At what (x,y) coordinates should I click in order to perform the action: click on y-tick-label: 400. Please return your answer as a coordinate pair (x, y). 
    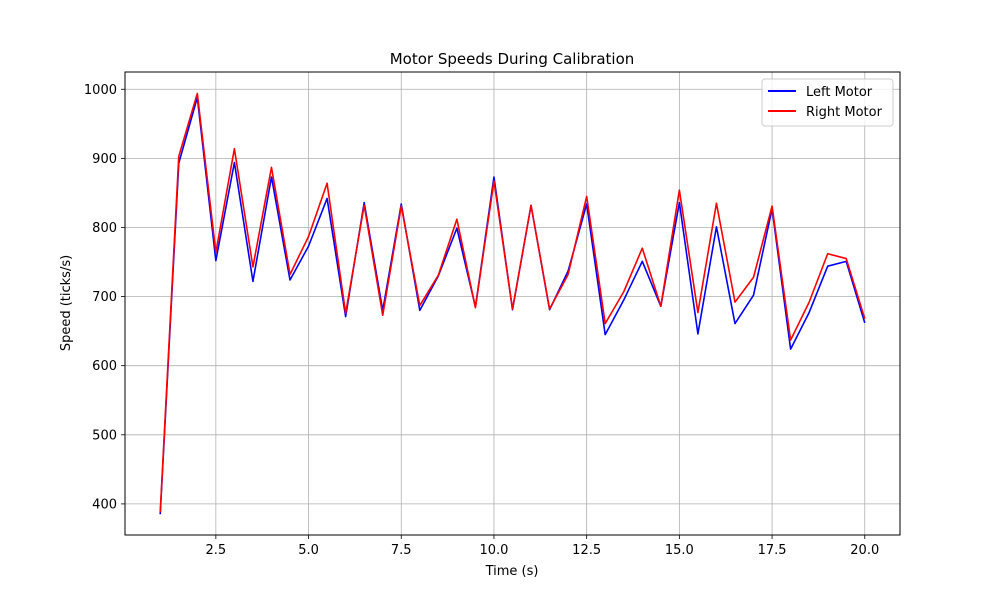
    Looking at the image, I should click on (104, 504).